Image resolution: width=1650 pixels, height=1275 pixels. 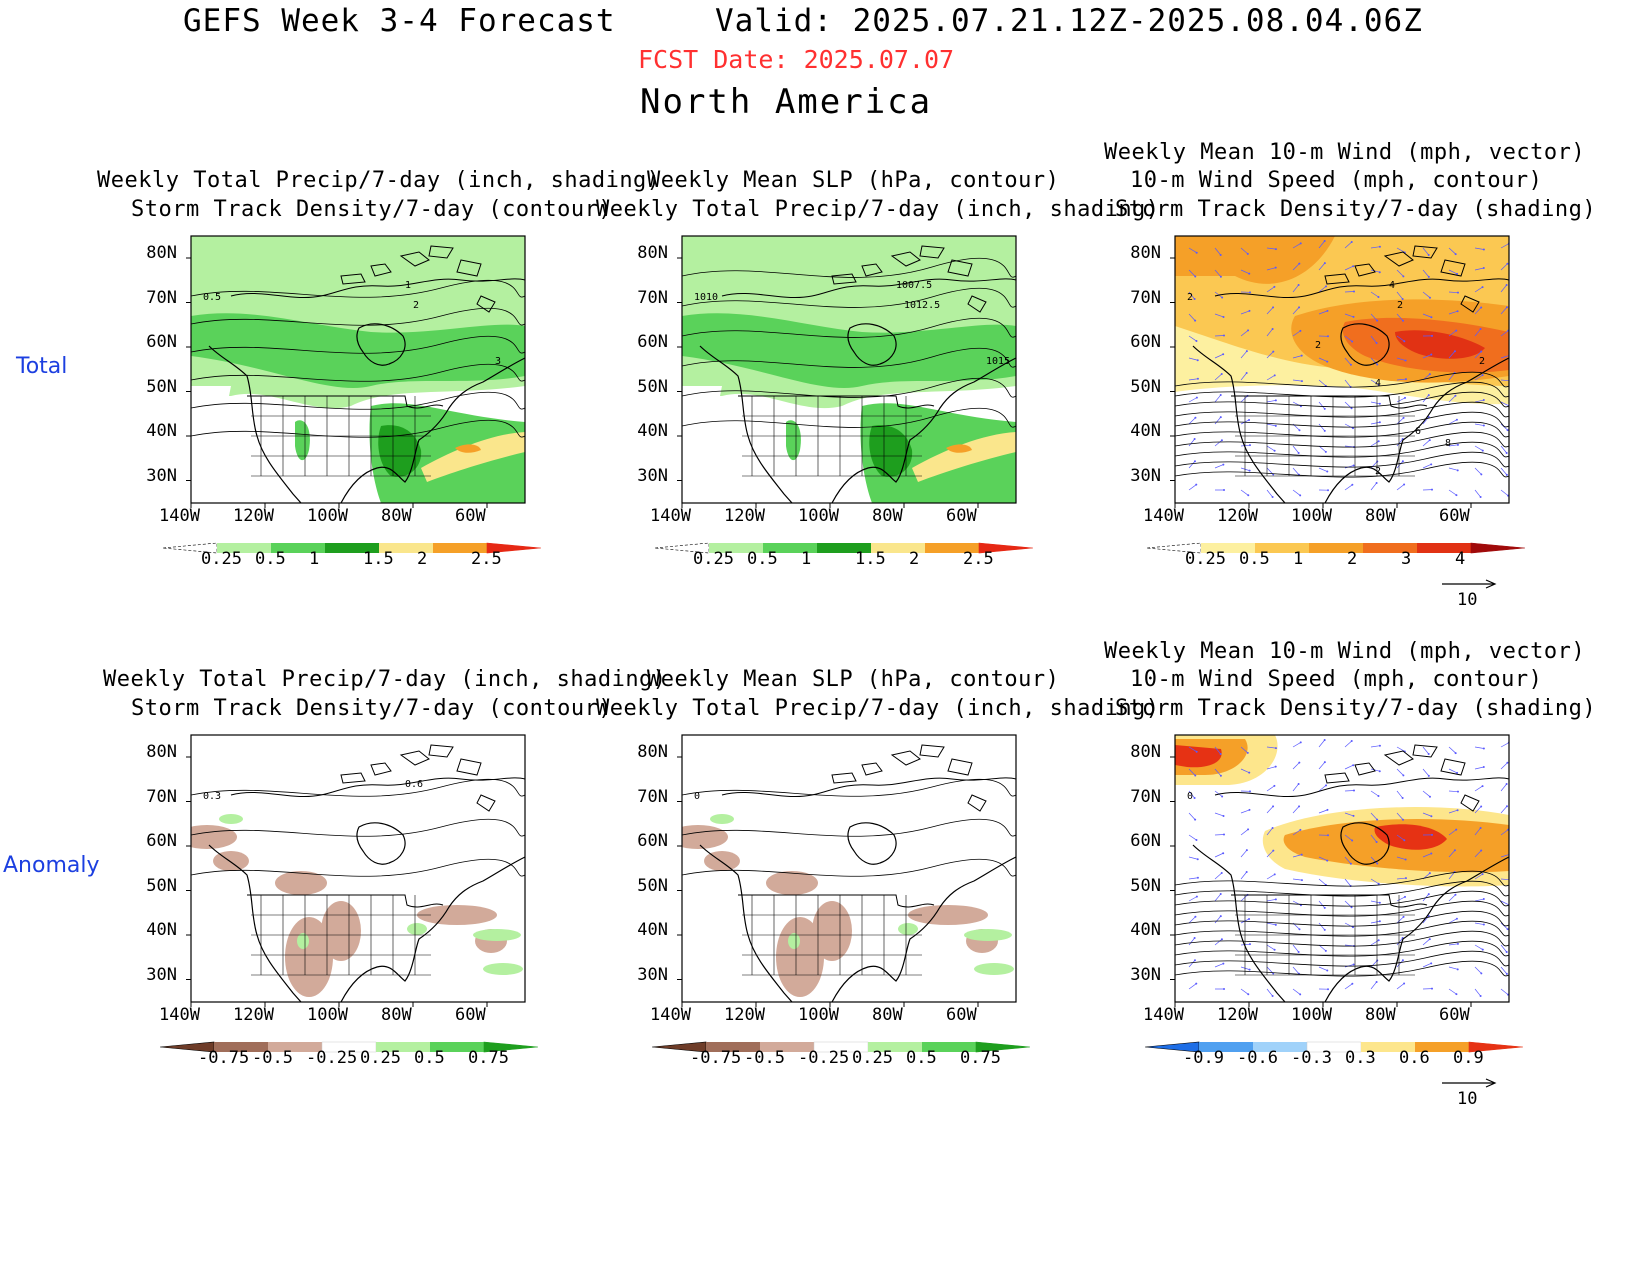 I want to click on contour-label: 0.6, so click(x=414, y=784).